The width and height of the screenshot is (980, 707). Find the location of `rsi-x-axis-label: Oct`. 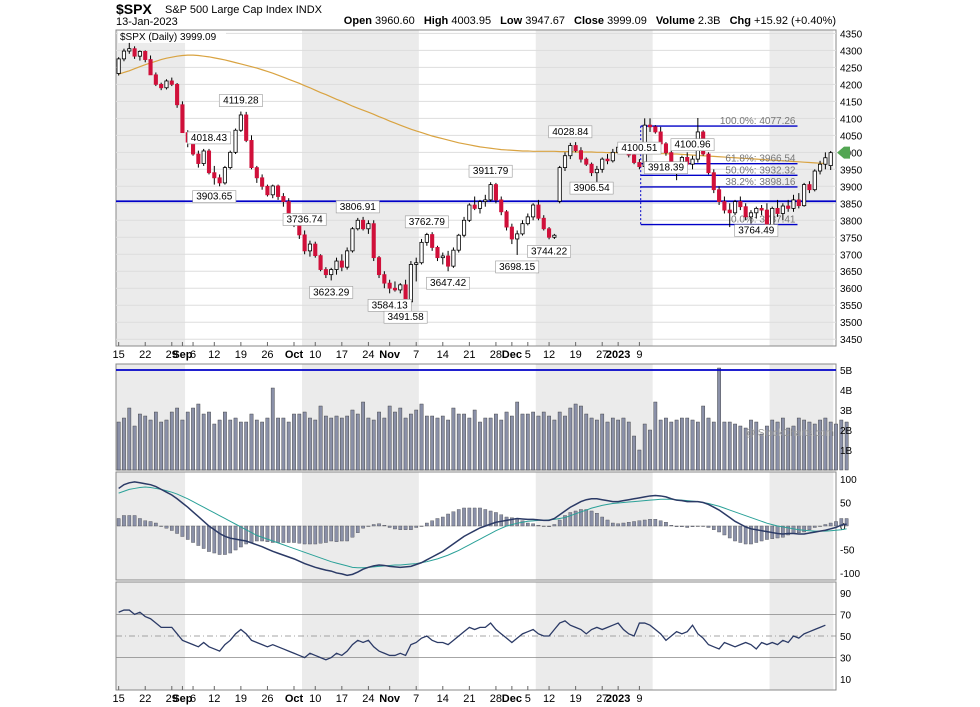

rsi-x-axis-label: Oct is located at coordinates (294, 699).